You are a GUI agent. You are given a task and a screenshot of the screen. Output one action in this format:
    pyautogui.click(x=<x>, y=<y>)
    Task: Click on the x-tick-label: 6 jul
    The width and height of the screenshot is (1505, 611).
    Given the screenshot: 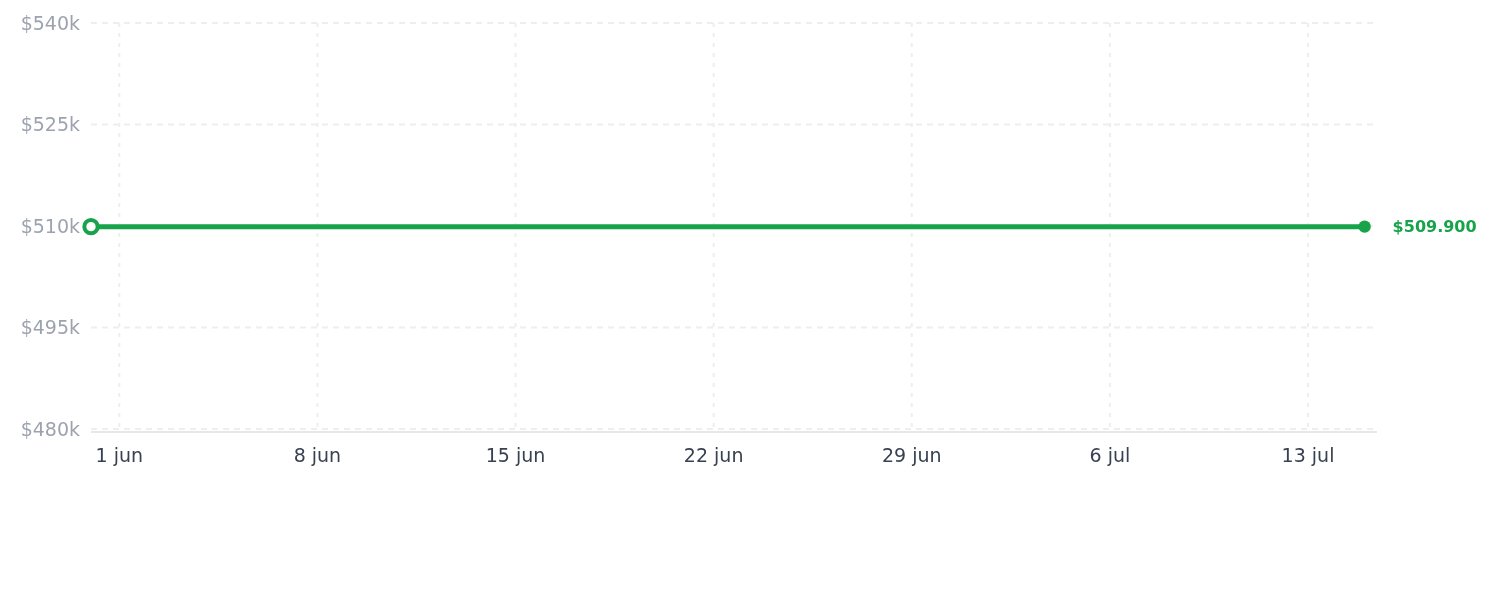 What is the action you would take?
    pyautogui.click(x=1110, y=455)
    